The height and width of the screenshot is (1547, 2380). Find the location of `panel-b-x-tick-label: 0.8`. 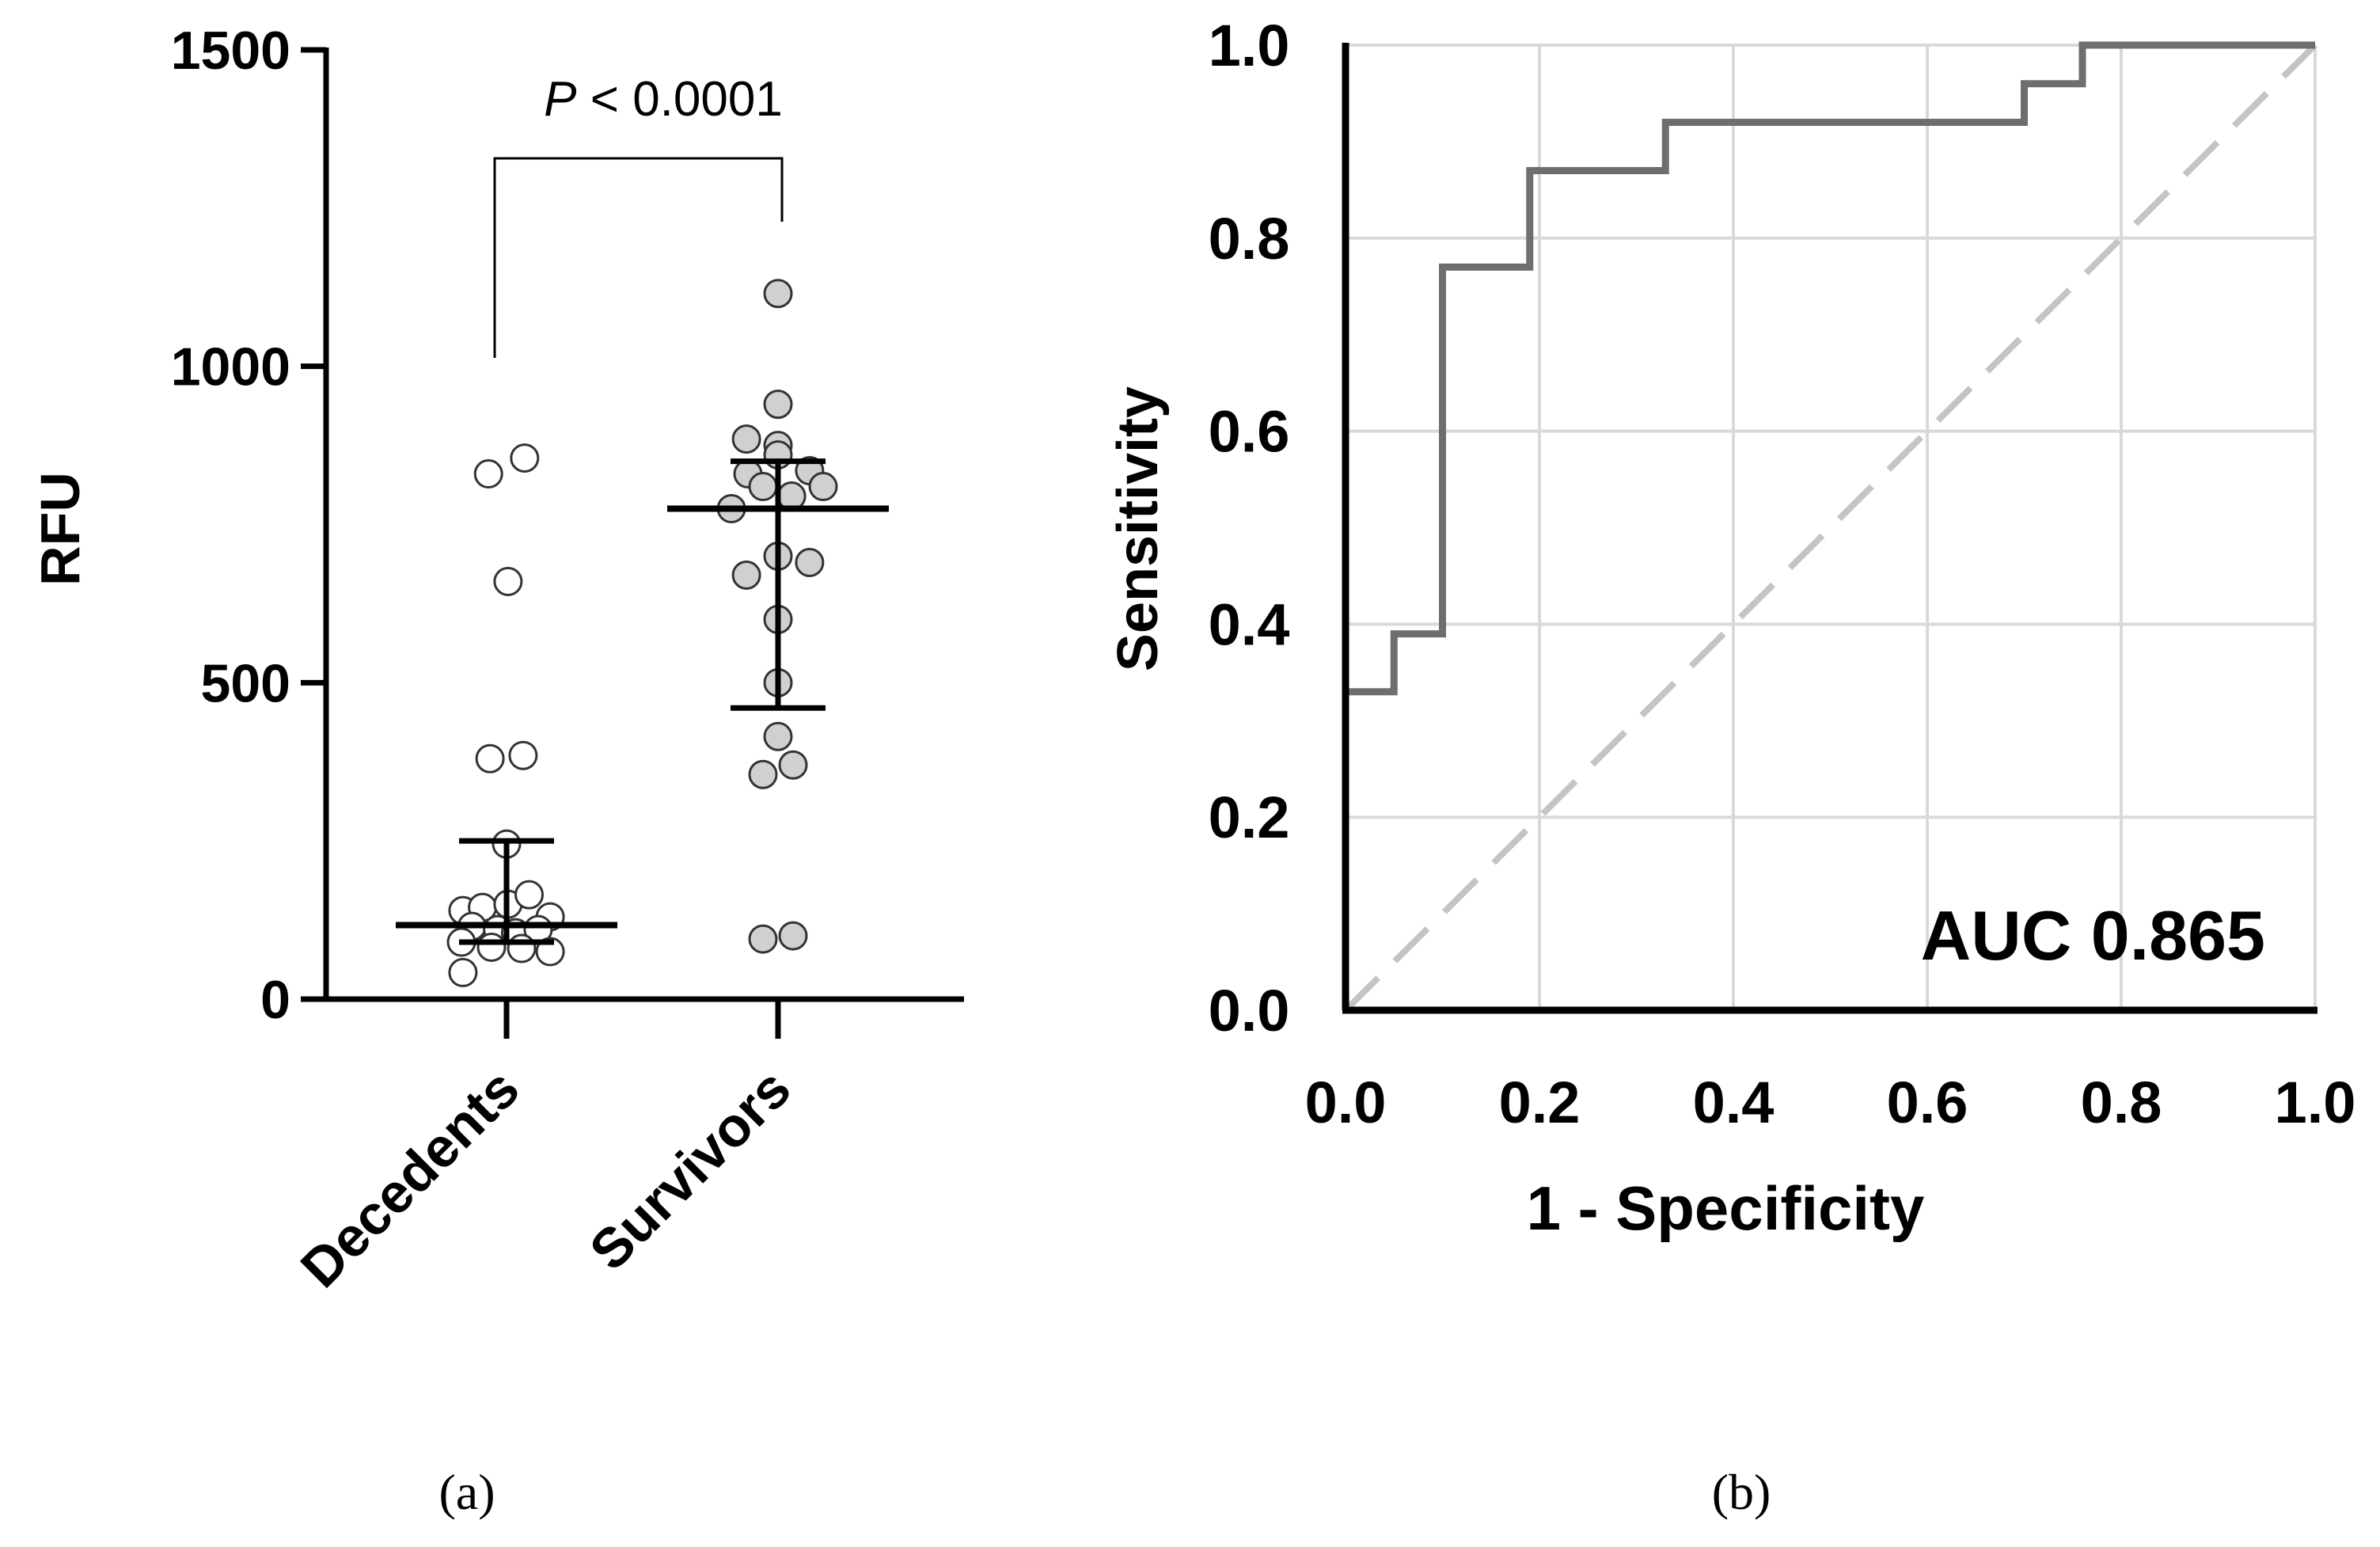

panel-b-x-tick-label: 0.8 is located at coordinates (2121, 1102).